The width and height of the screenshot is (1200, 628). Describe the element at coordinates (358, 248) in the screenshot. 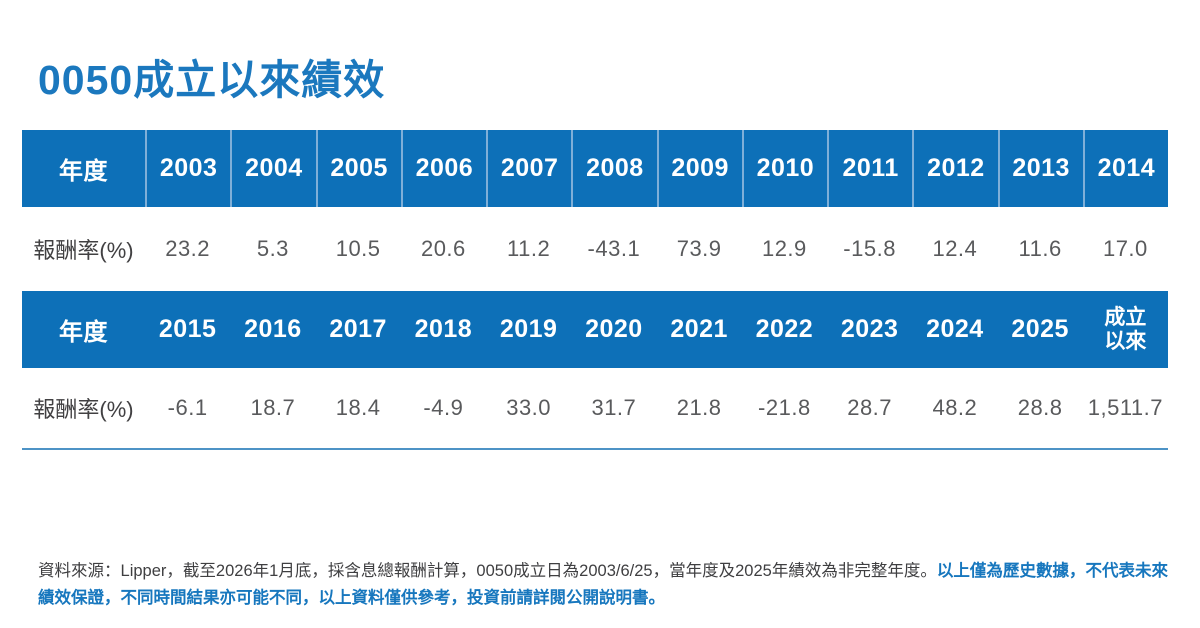

I see `return-2005: 10.5` at that location.